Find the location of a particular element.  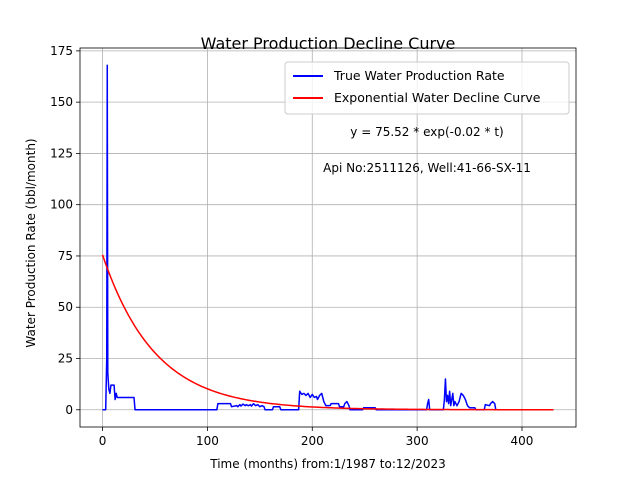

well-info-annotation: Api No:2511126, Well:41-66-SX-11 is located at coordinates (427, 168).